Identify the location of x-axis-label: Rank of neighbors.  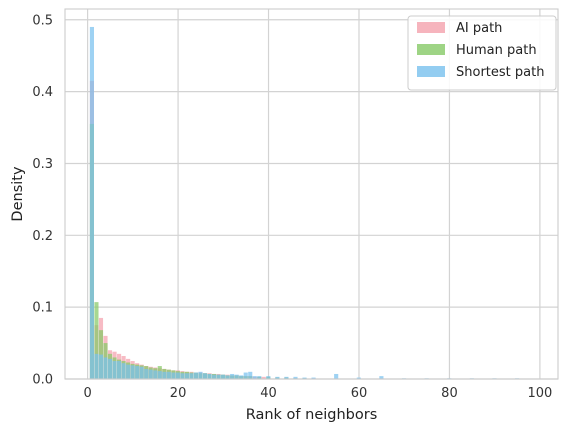
(312, 415).